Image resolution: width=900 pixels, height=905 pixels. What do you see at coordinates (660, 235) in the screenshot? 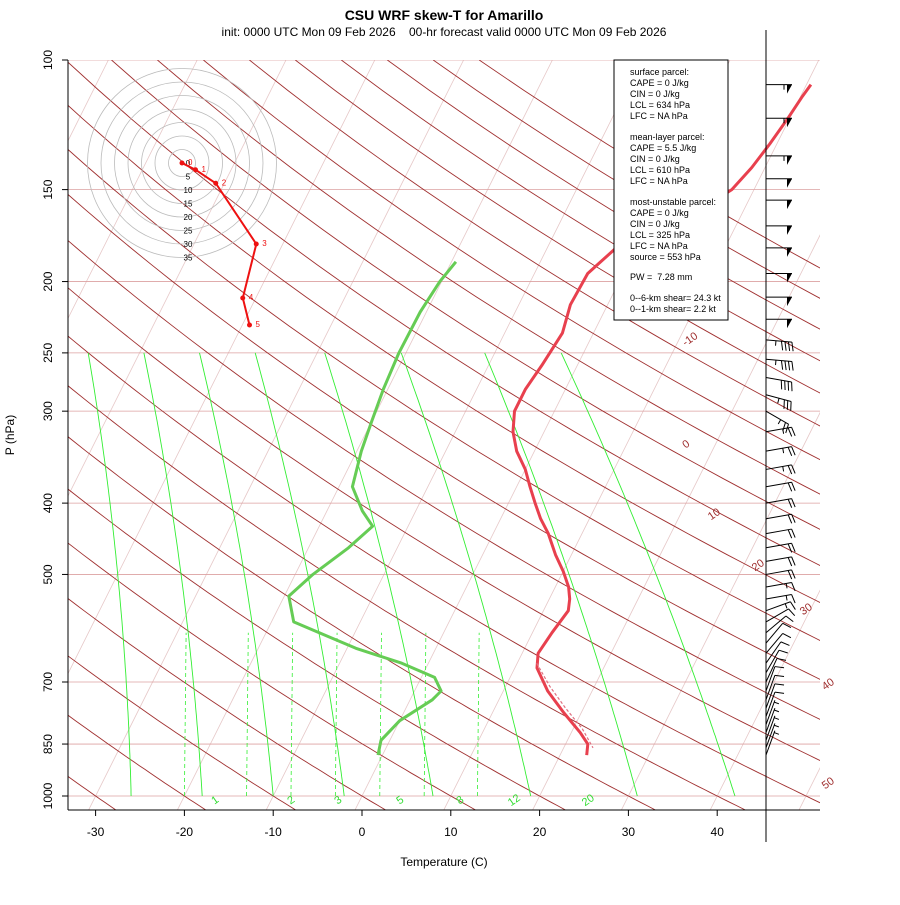
I see `most-unstable-lcl: LCL = 325 hPa` at bounding box center [660, 235].